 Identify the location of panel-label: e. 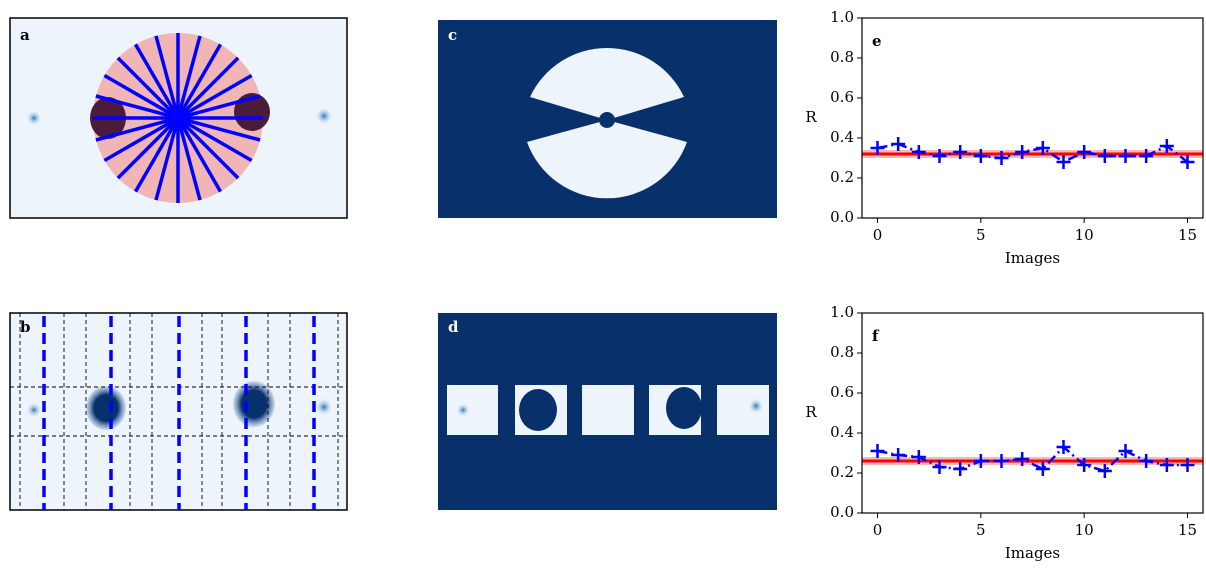
(877, 41).